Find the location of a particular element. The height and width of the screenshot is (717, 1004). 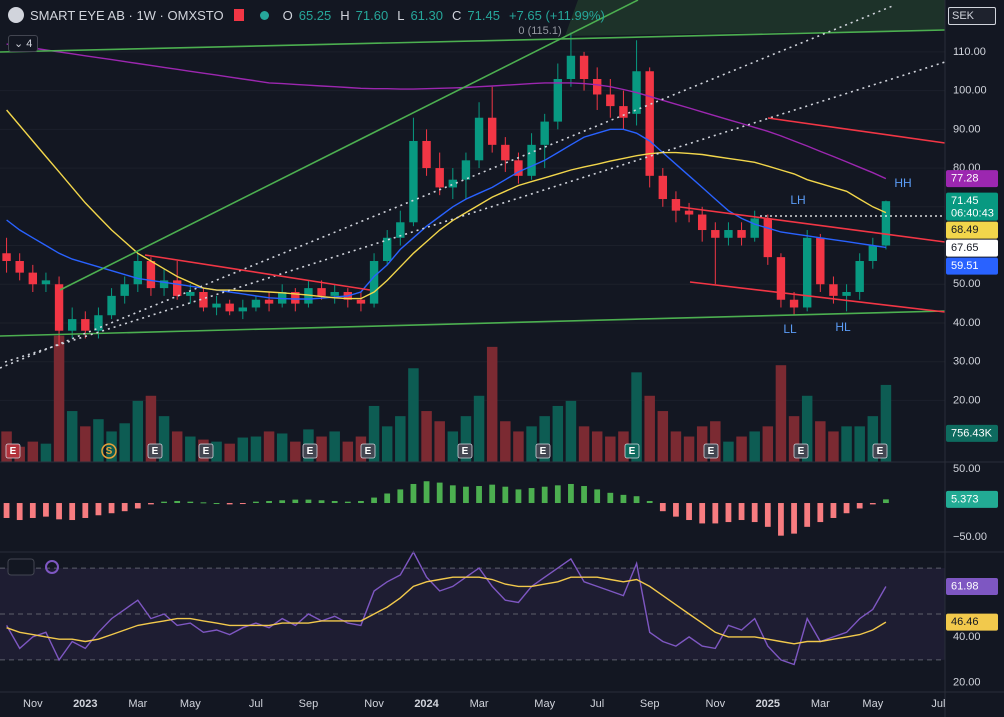

zone is located at coordinates (755, 18).